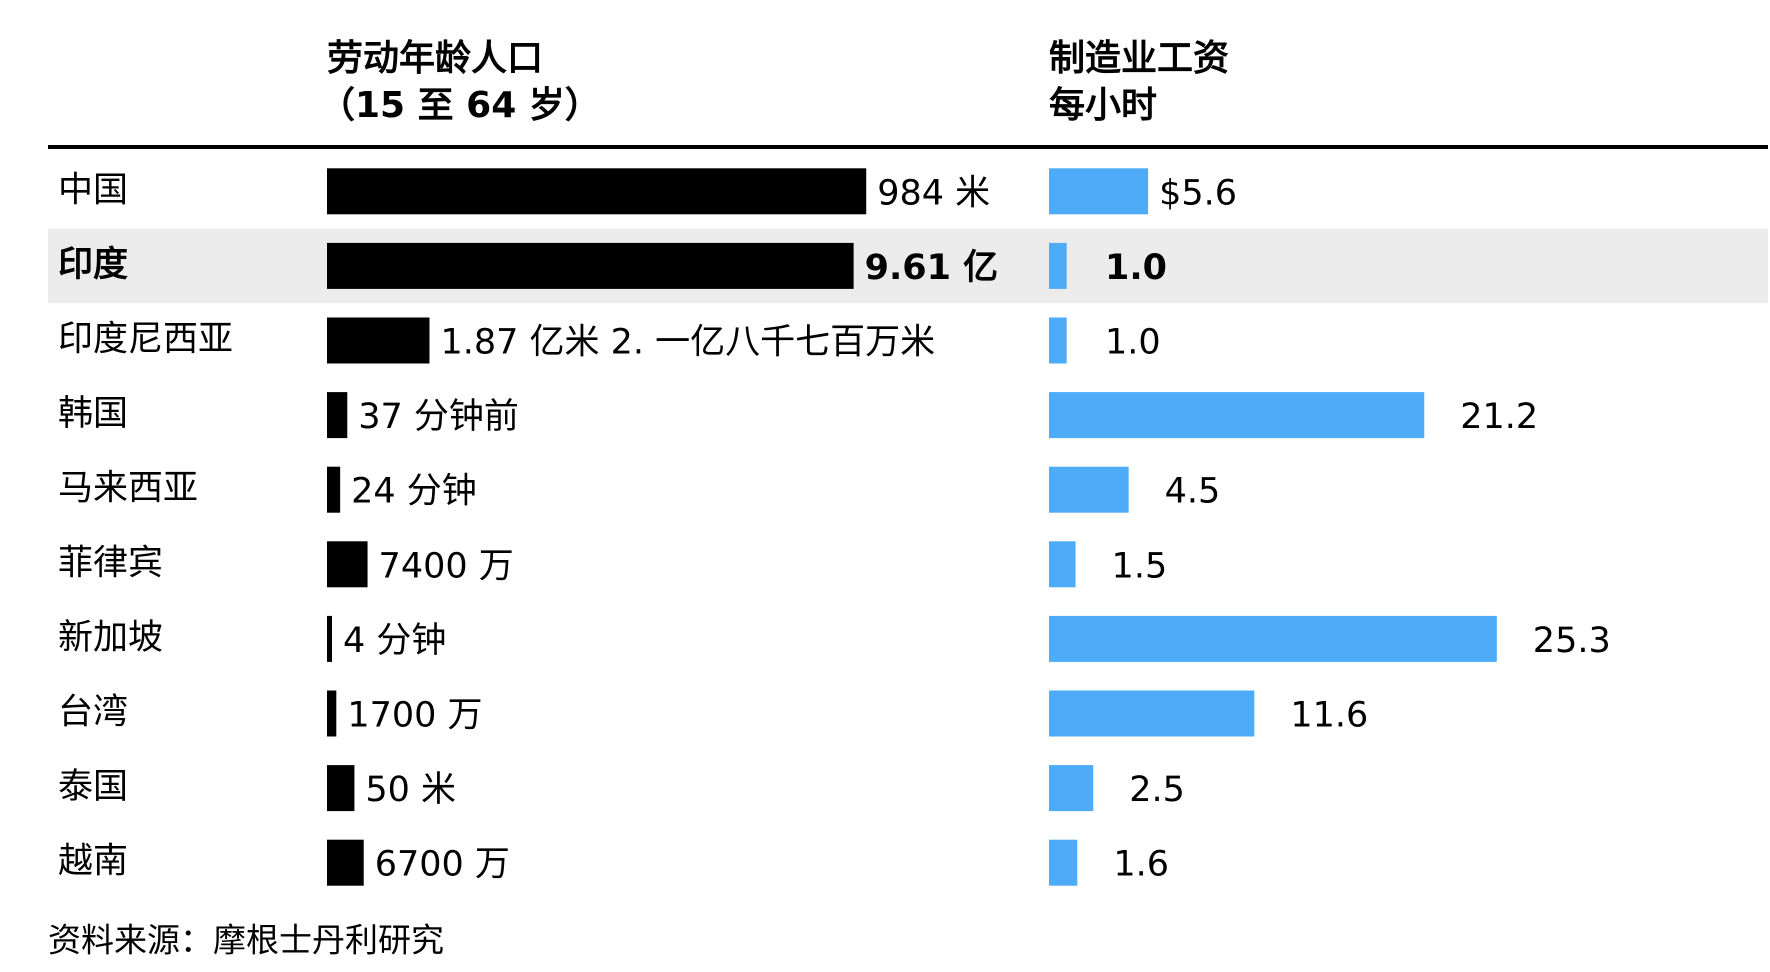  Describe the element at coordinates (1140, 566) in the screenshot. I see `wage-value-label: 1.5` at that location.